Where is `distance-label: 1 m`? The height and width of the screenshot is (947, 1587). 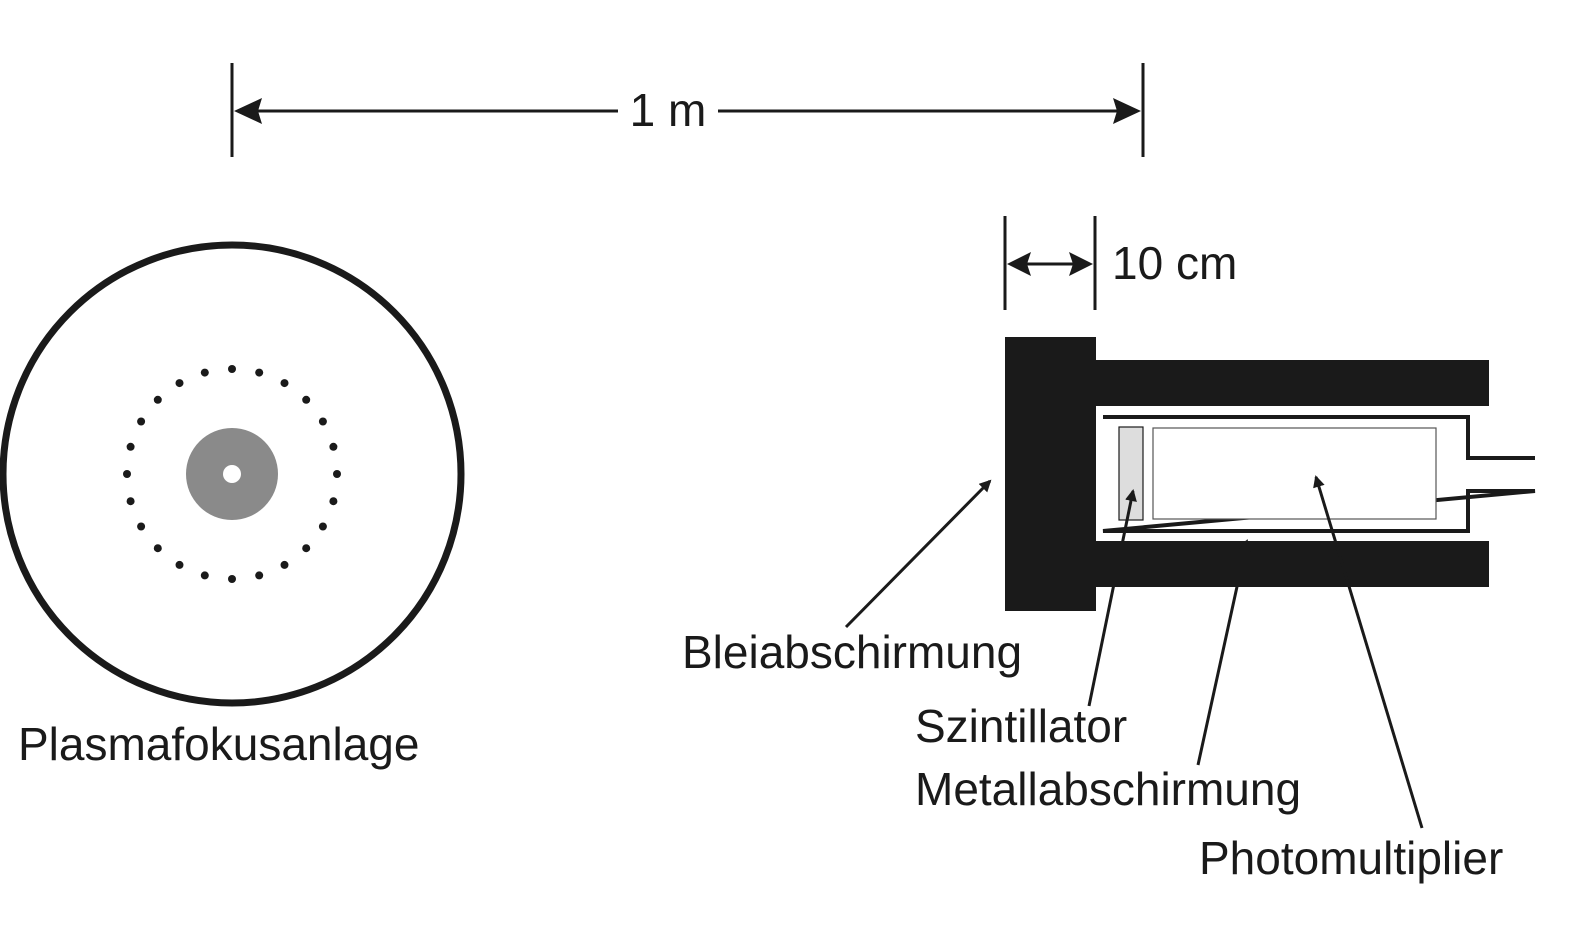 distance-label: 1 m is located at coordinates (668, 110).